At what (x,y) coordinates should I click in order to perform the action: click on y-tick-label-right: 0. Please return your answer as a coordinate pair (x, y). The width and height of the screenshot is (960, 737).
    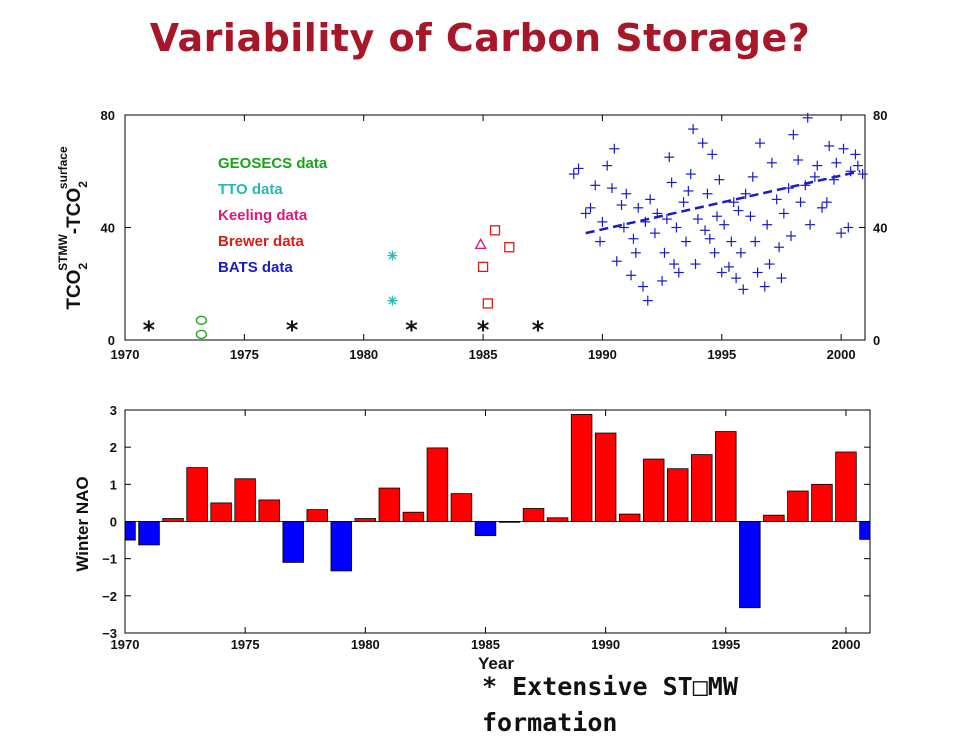
    Looking at the image, I should click on (876, 340).